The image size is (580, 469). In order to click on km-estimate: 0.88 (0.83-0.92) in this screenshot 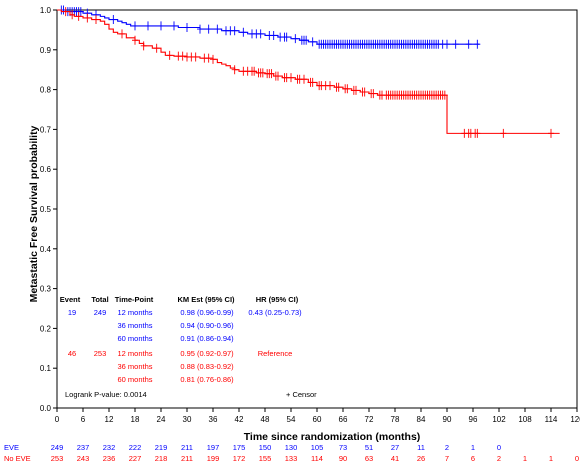, I will do `click(207, 366)`.